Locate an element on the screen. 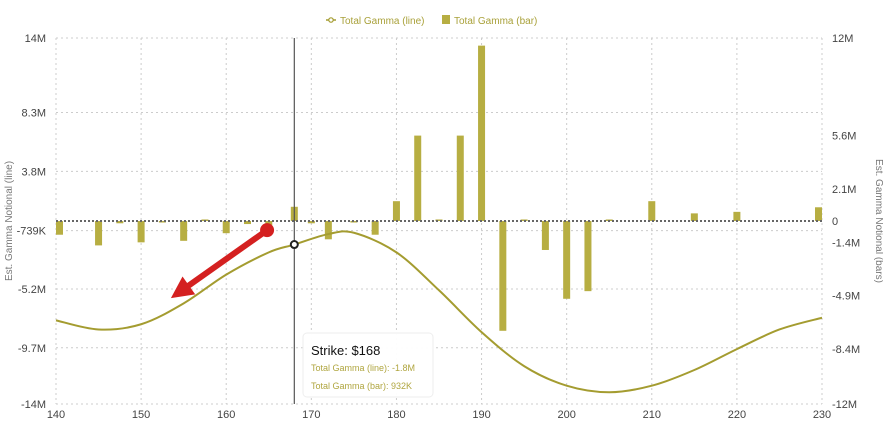 Image resolution: width=883 pixels, height=426 pixels. legend-item-bar: Total Gamma (bar) is located at coordinates (489, 21).